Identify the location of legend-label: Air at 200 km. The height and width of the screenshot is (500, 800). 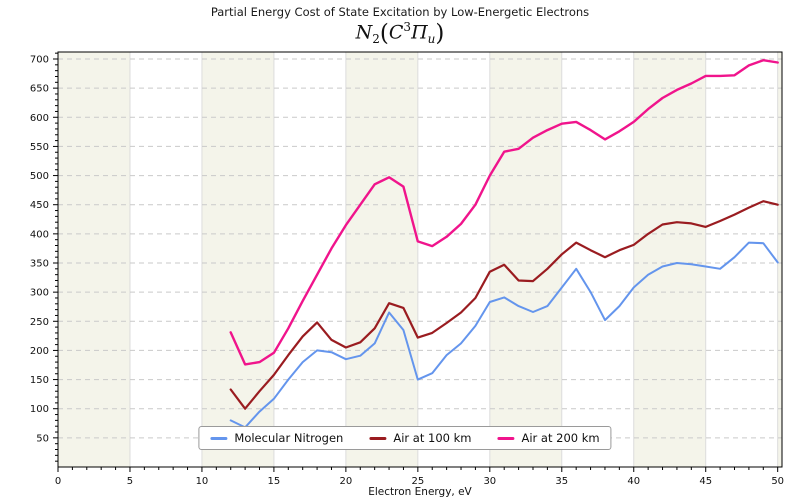
(560, 438).